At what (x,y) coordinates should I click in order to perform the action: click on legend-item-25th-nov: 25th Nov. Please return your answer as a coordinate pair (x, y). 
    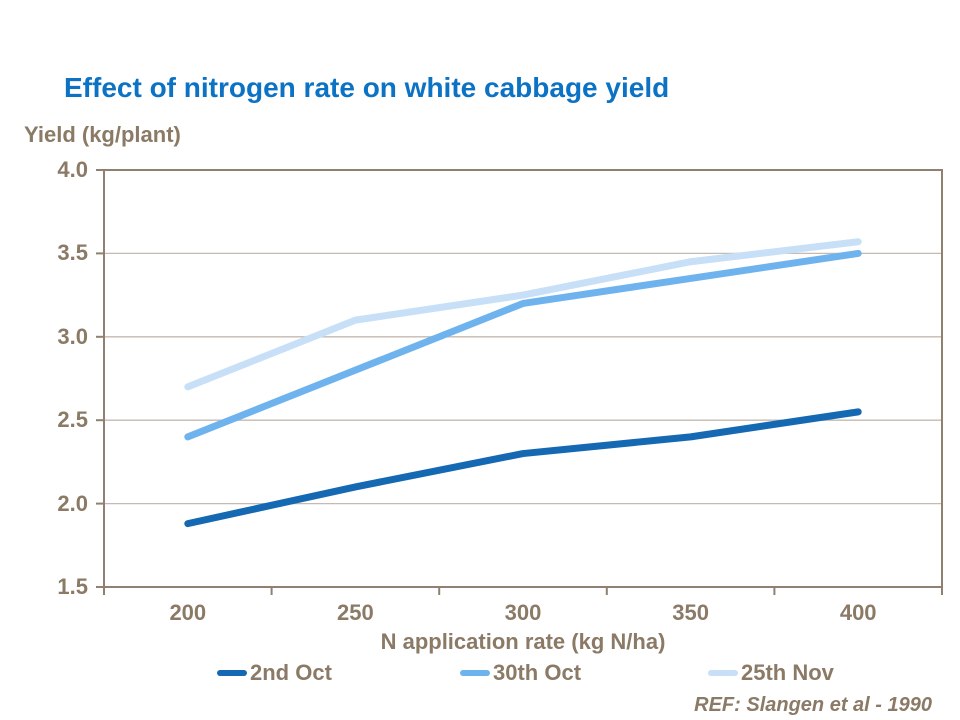
    Looking at the image, I should click on (771, 672).